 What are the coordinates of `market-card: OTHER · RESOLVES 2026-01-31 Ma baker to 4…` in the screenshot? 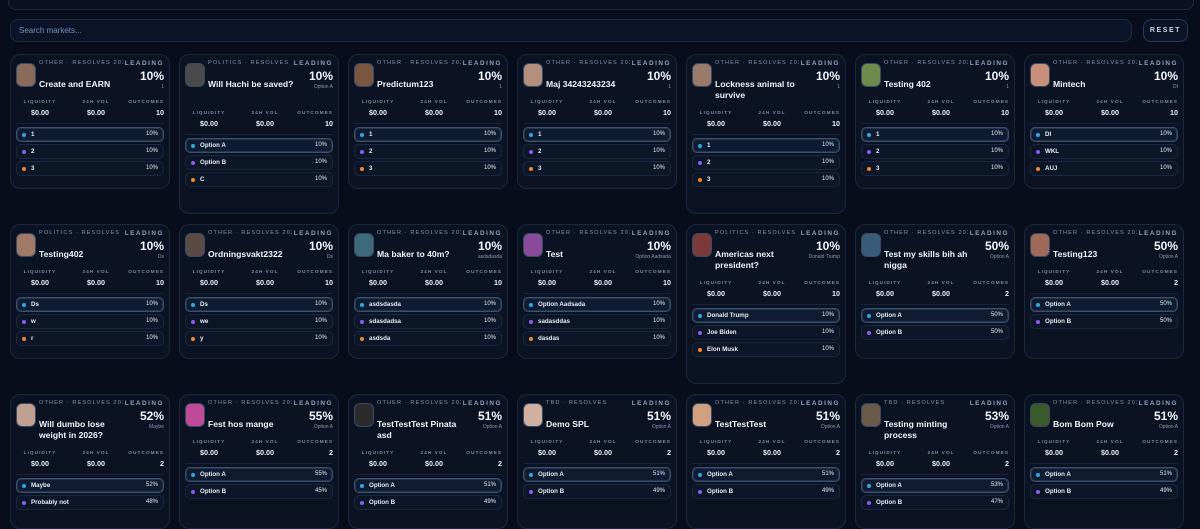 It's located at (428, 291).